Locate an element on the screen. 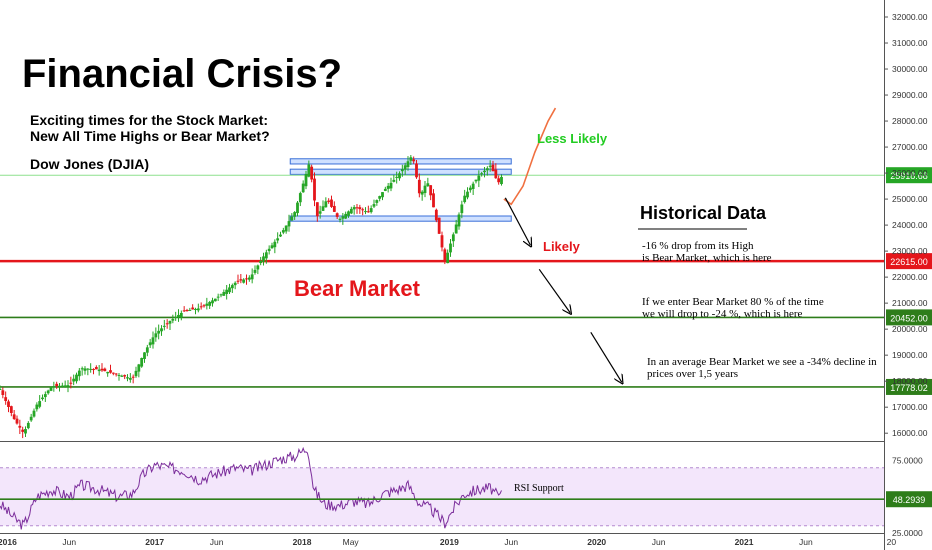  projection-layer is located at coordinates (530, 156).